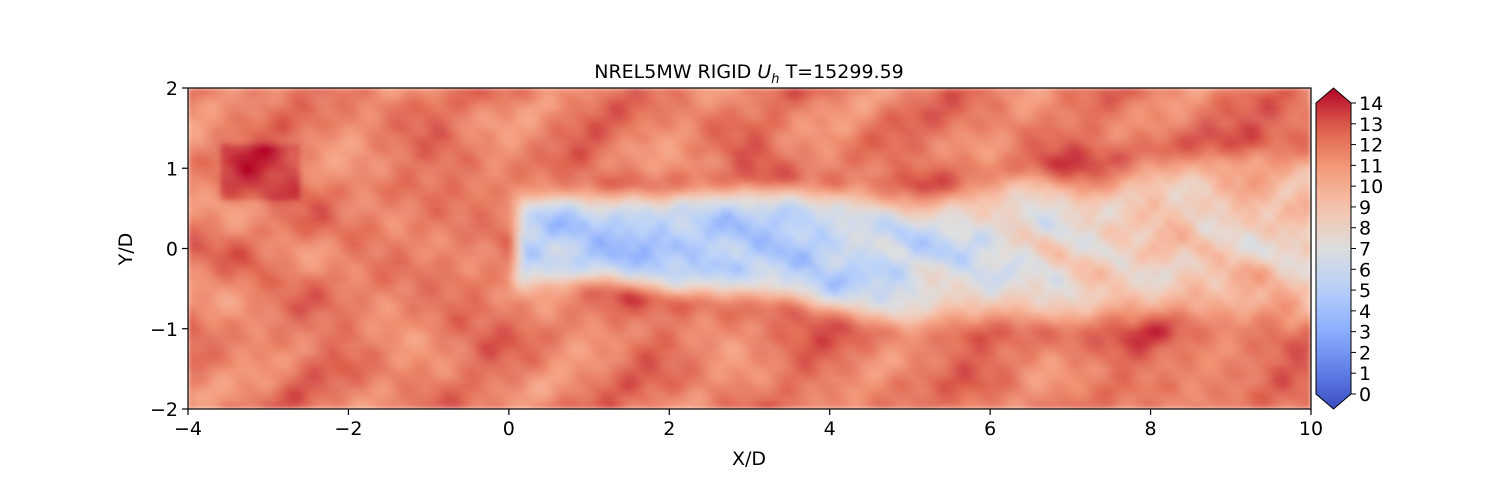  I want to click on colorbar-tick-label: 1, so click(1365, 374).